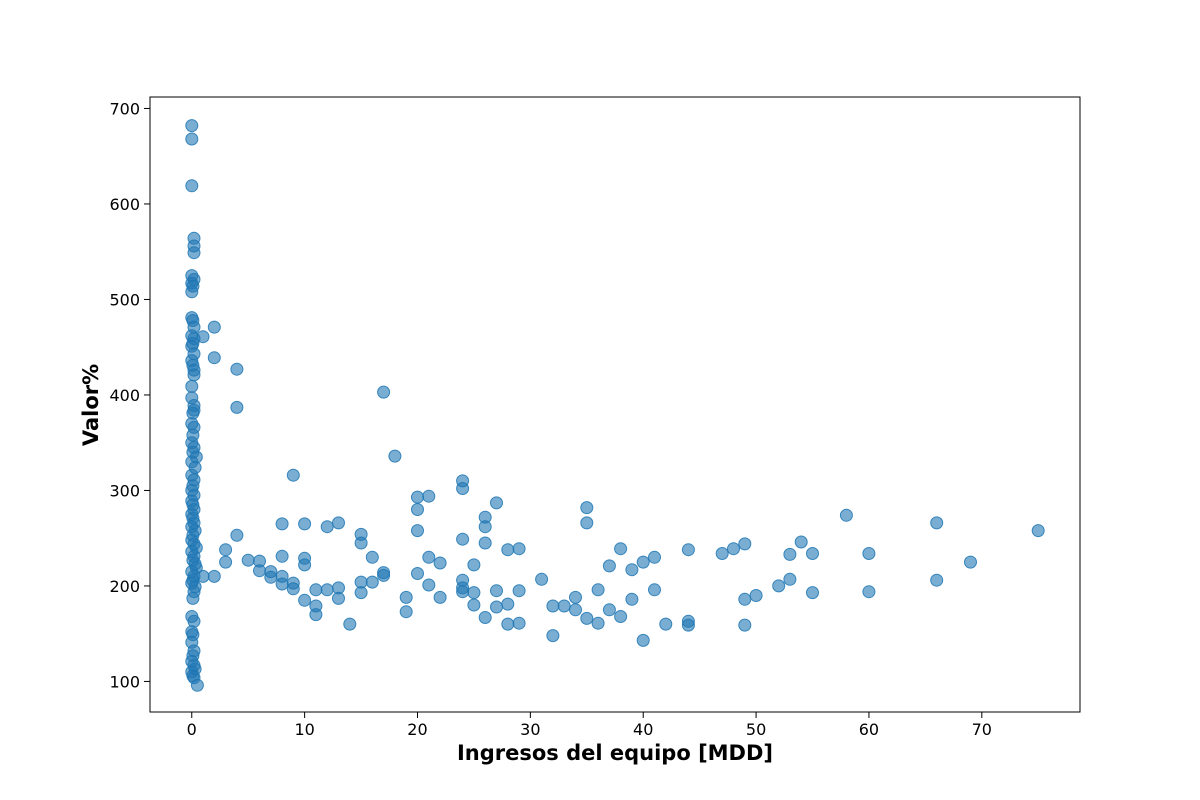  What do you see at coordinates (129, 395) in the screenshot?
I see `y-axis-ticks: 100 200 300 400 500 600 700` at bounding box center [129, 395].